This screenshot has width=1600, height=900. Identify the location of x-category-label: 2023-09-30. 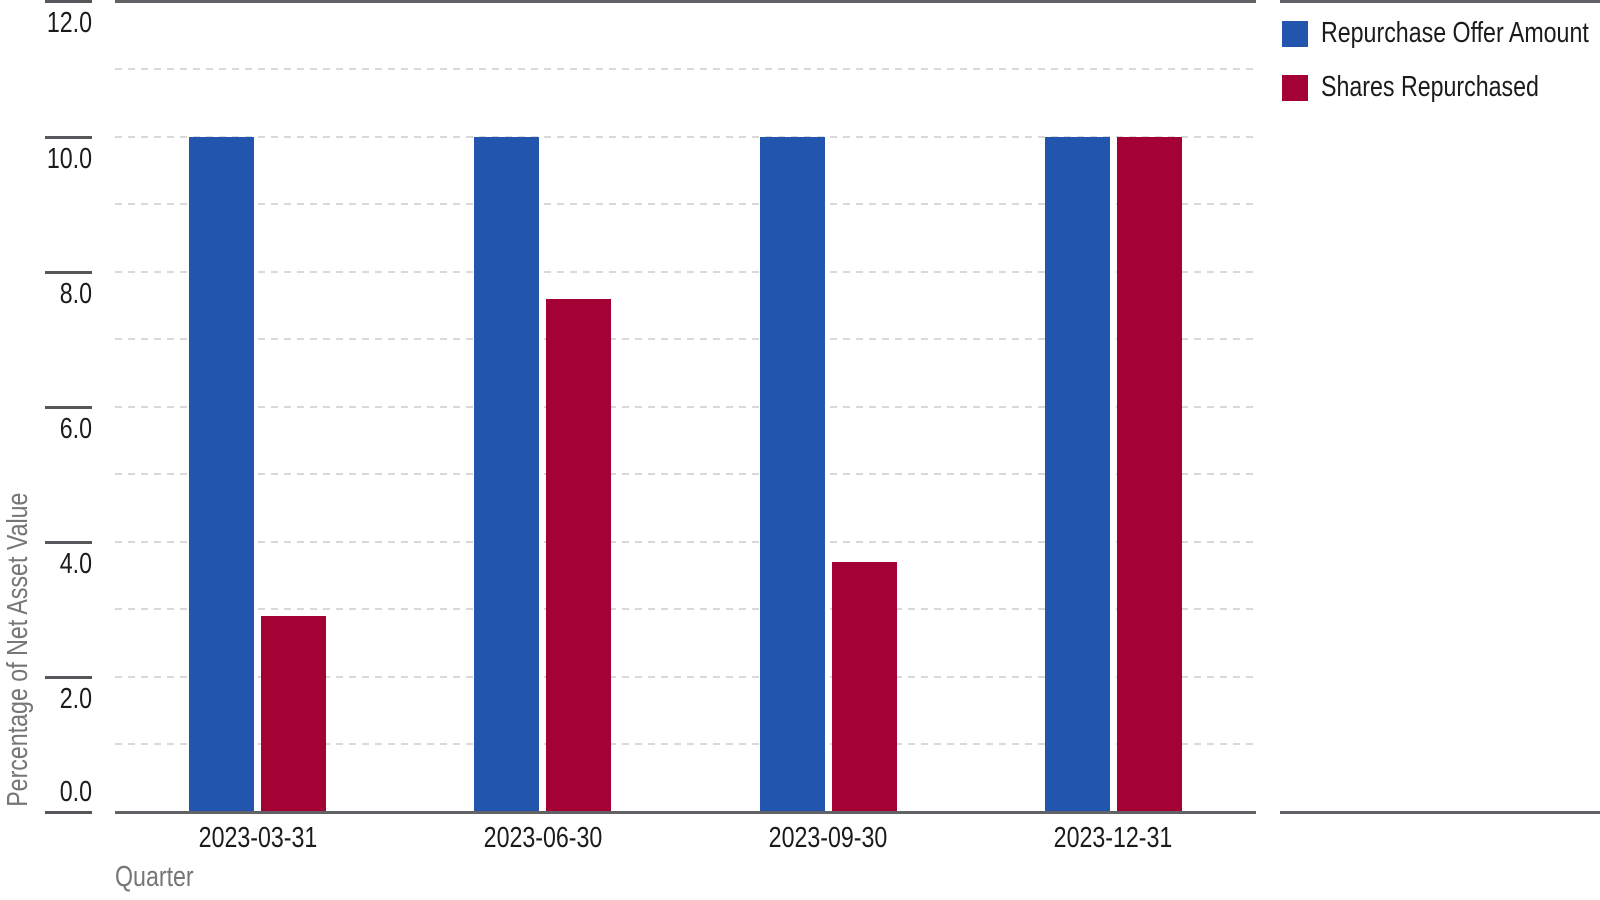
(828, 838).